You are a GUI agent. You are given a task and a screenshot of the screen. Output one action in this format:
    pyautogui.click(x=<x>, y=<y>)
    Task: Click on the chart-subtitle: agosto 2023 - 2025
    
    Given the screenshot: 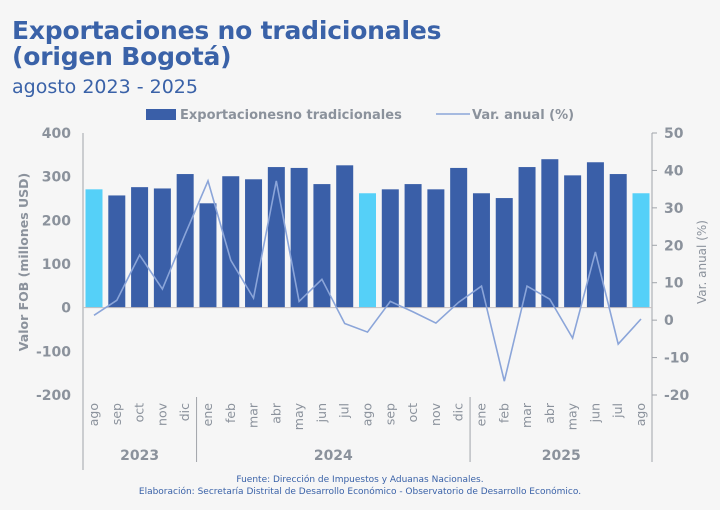 What is the action you would take?
    pyautogui.click(x=105, y=87)
    